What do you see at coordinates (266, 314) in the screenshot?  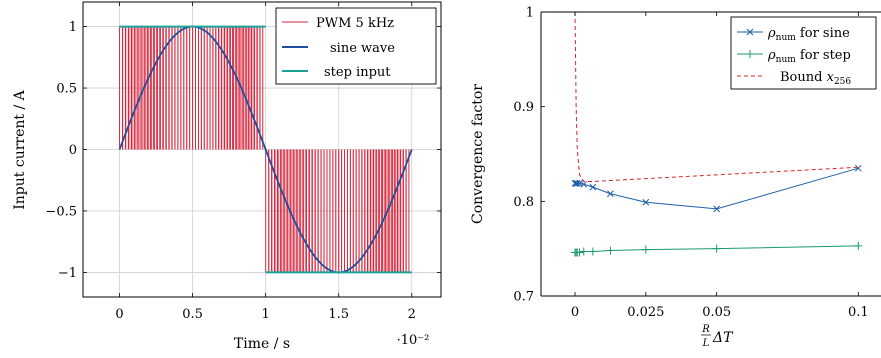 I see `left-x-tick-label: 1` at bounding box center [266, 314].